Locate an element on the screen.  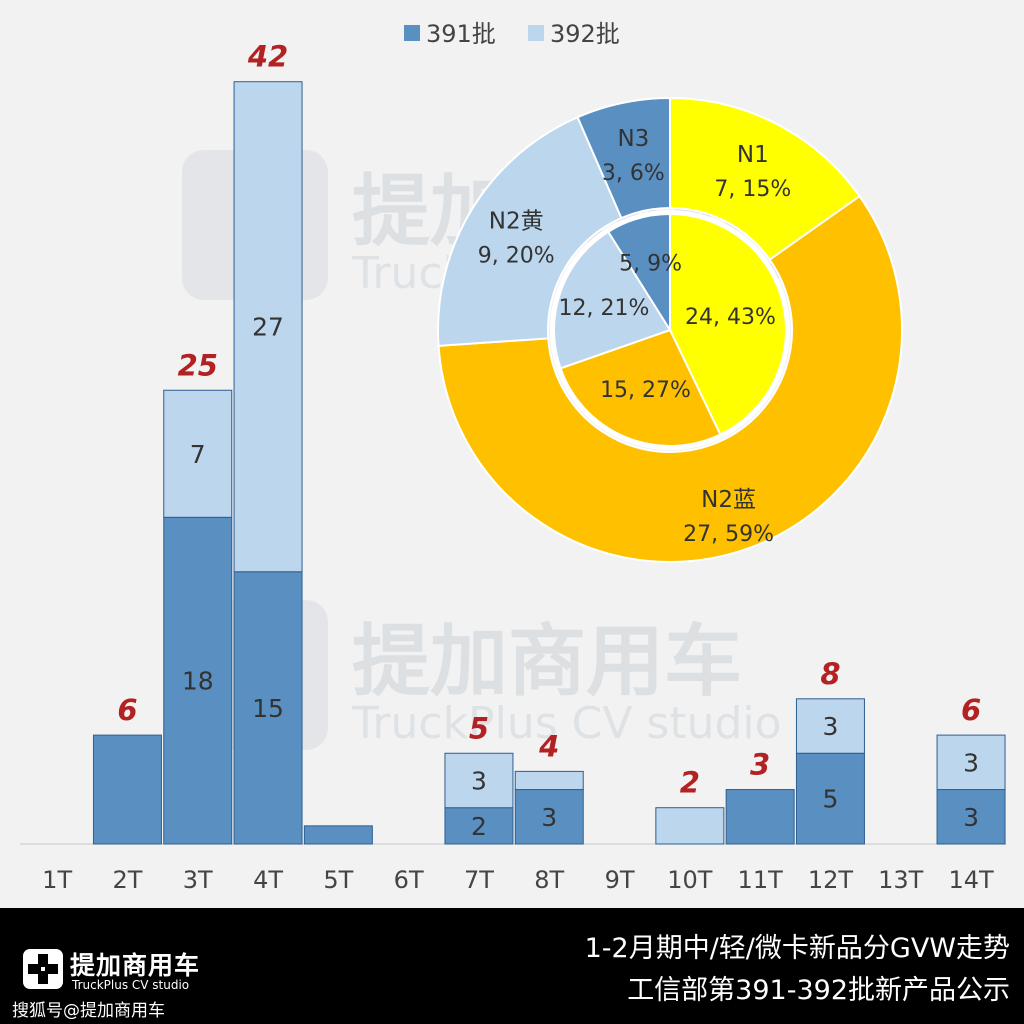
legend: 391批 392批 is located at coordinates (512, 34).